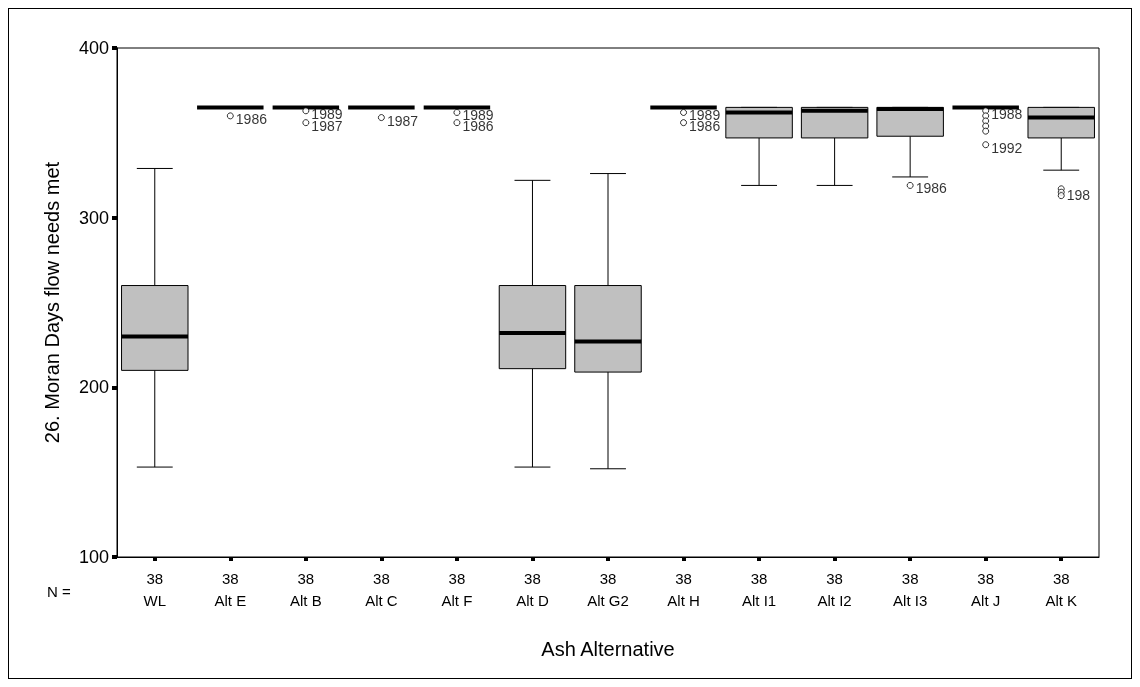  I want to click on x-tick-label: Alt K, so click(1061, 600).